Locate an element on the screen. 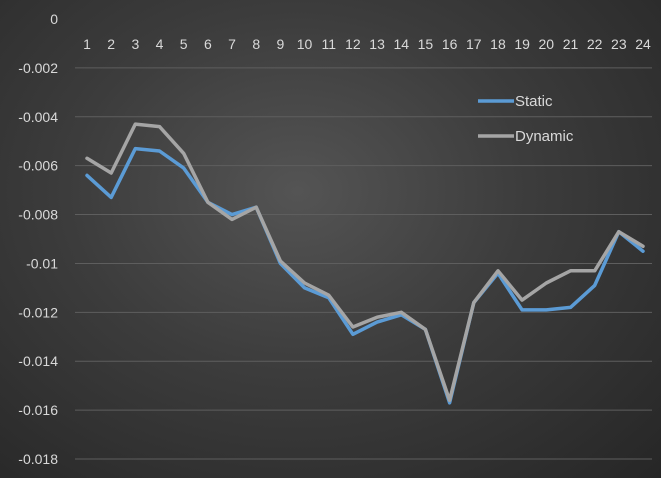 The image size is (661, 478). x-tick-label: 12 is located at coordinates (353, 44).